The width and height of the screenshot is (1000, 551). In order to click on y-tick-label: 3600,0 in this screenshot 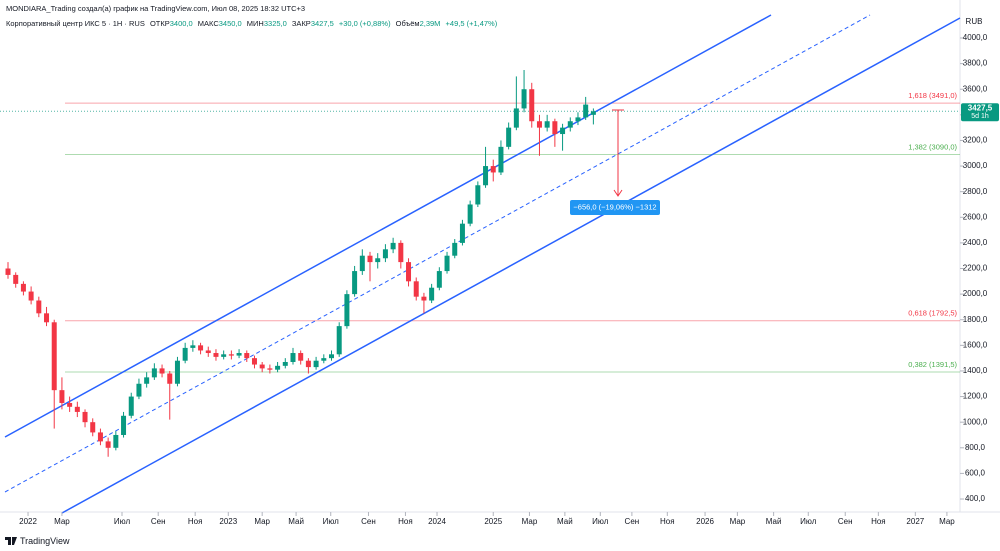, I will do `click(975, 88)`.